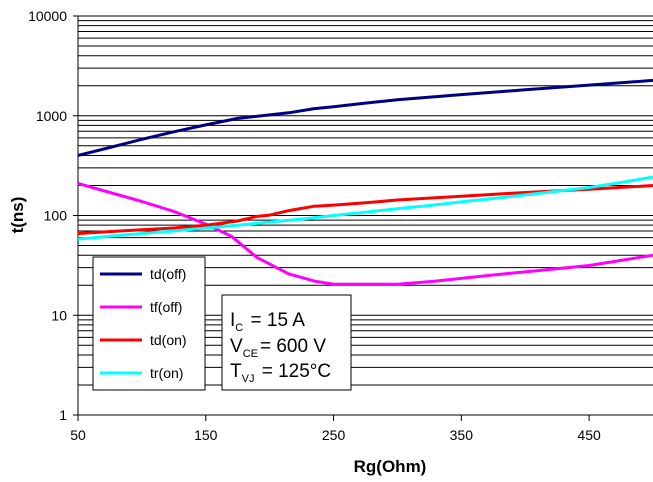  I want to click on legend: td(off) tf(off) td(on) tr(on), so click(149, 323).